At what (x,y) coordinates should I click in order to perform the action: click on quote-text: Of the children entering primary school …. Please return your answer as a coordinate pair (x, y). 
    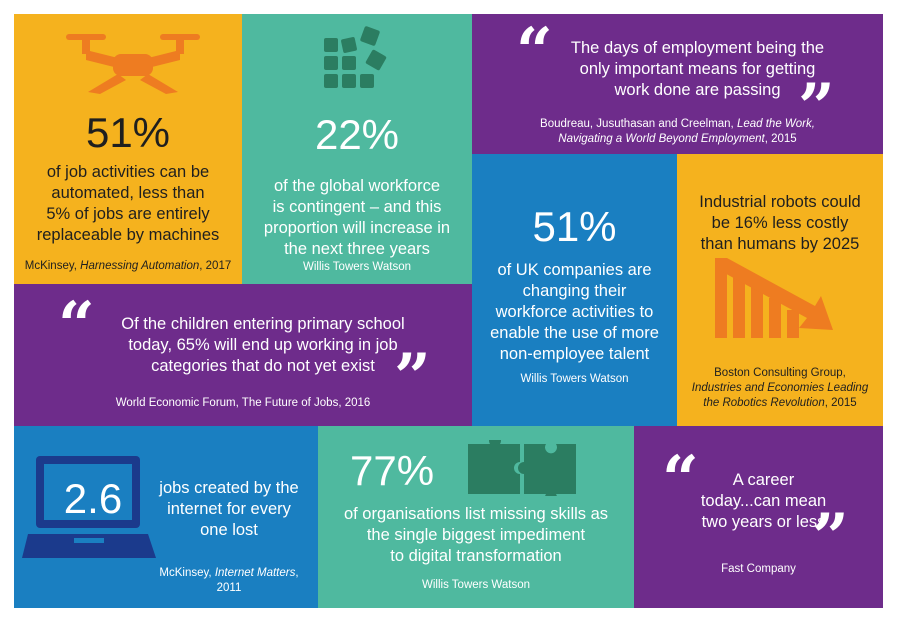
    Looking at the image, I should click on (263, 345).